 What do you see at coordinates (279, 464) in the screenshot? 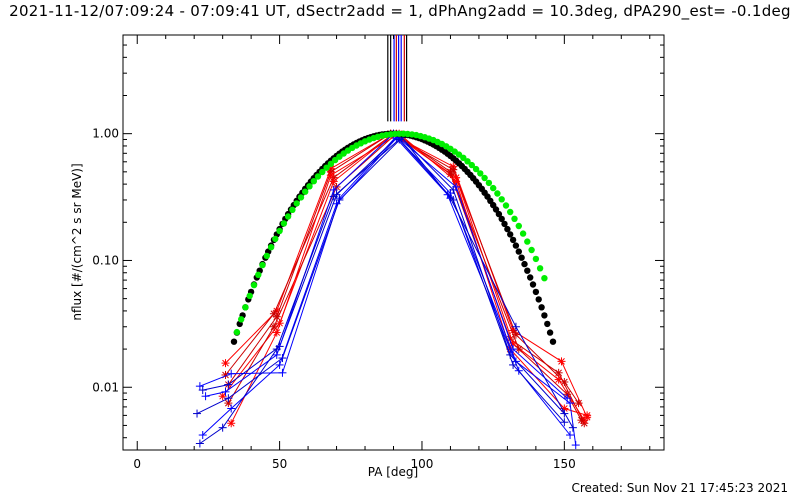
I see `x-tick-label: 50` at bounding box center [279, 464].